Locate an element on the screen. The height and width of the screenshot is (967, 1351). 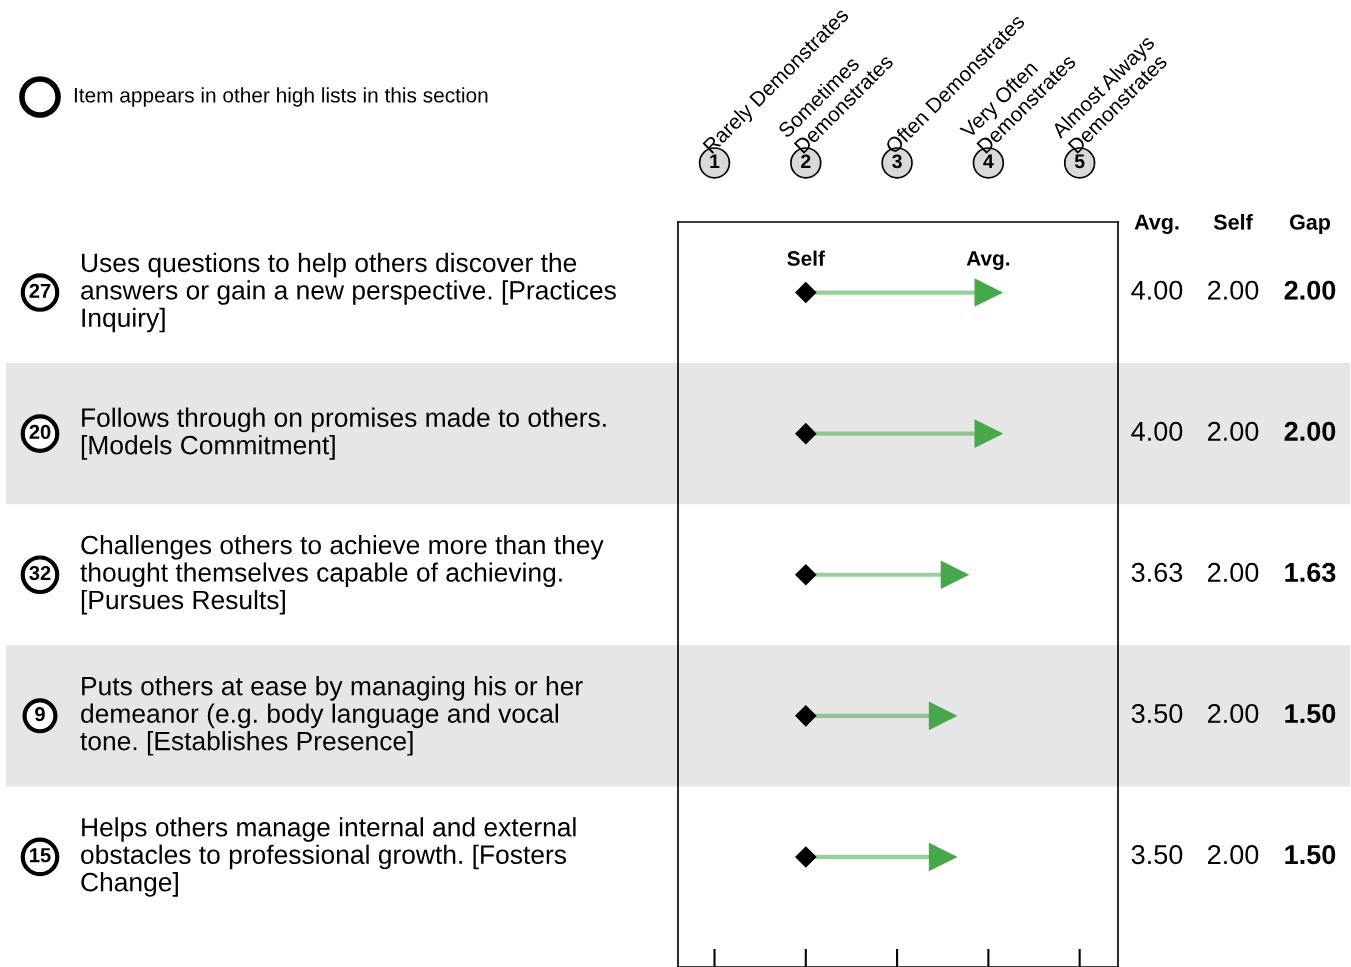
x-tick-label: 1 is located at coordinates (715, 161).